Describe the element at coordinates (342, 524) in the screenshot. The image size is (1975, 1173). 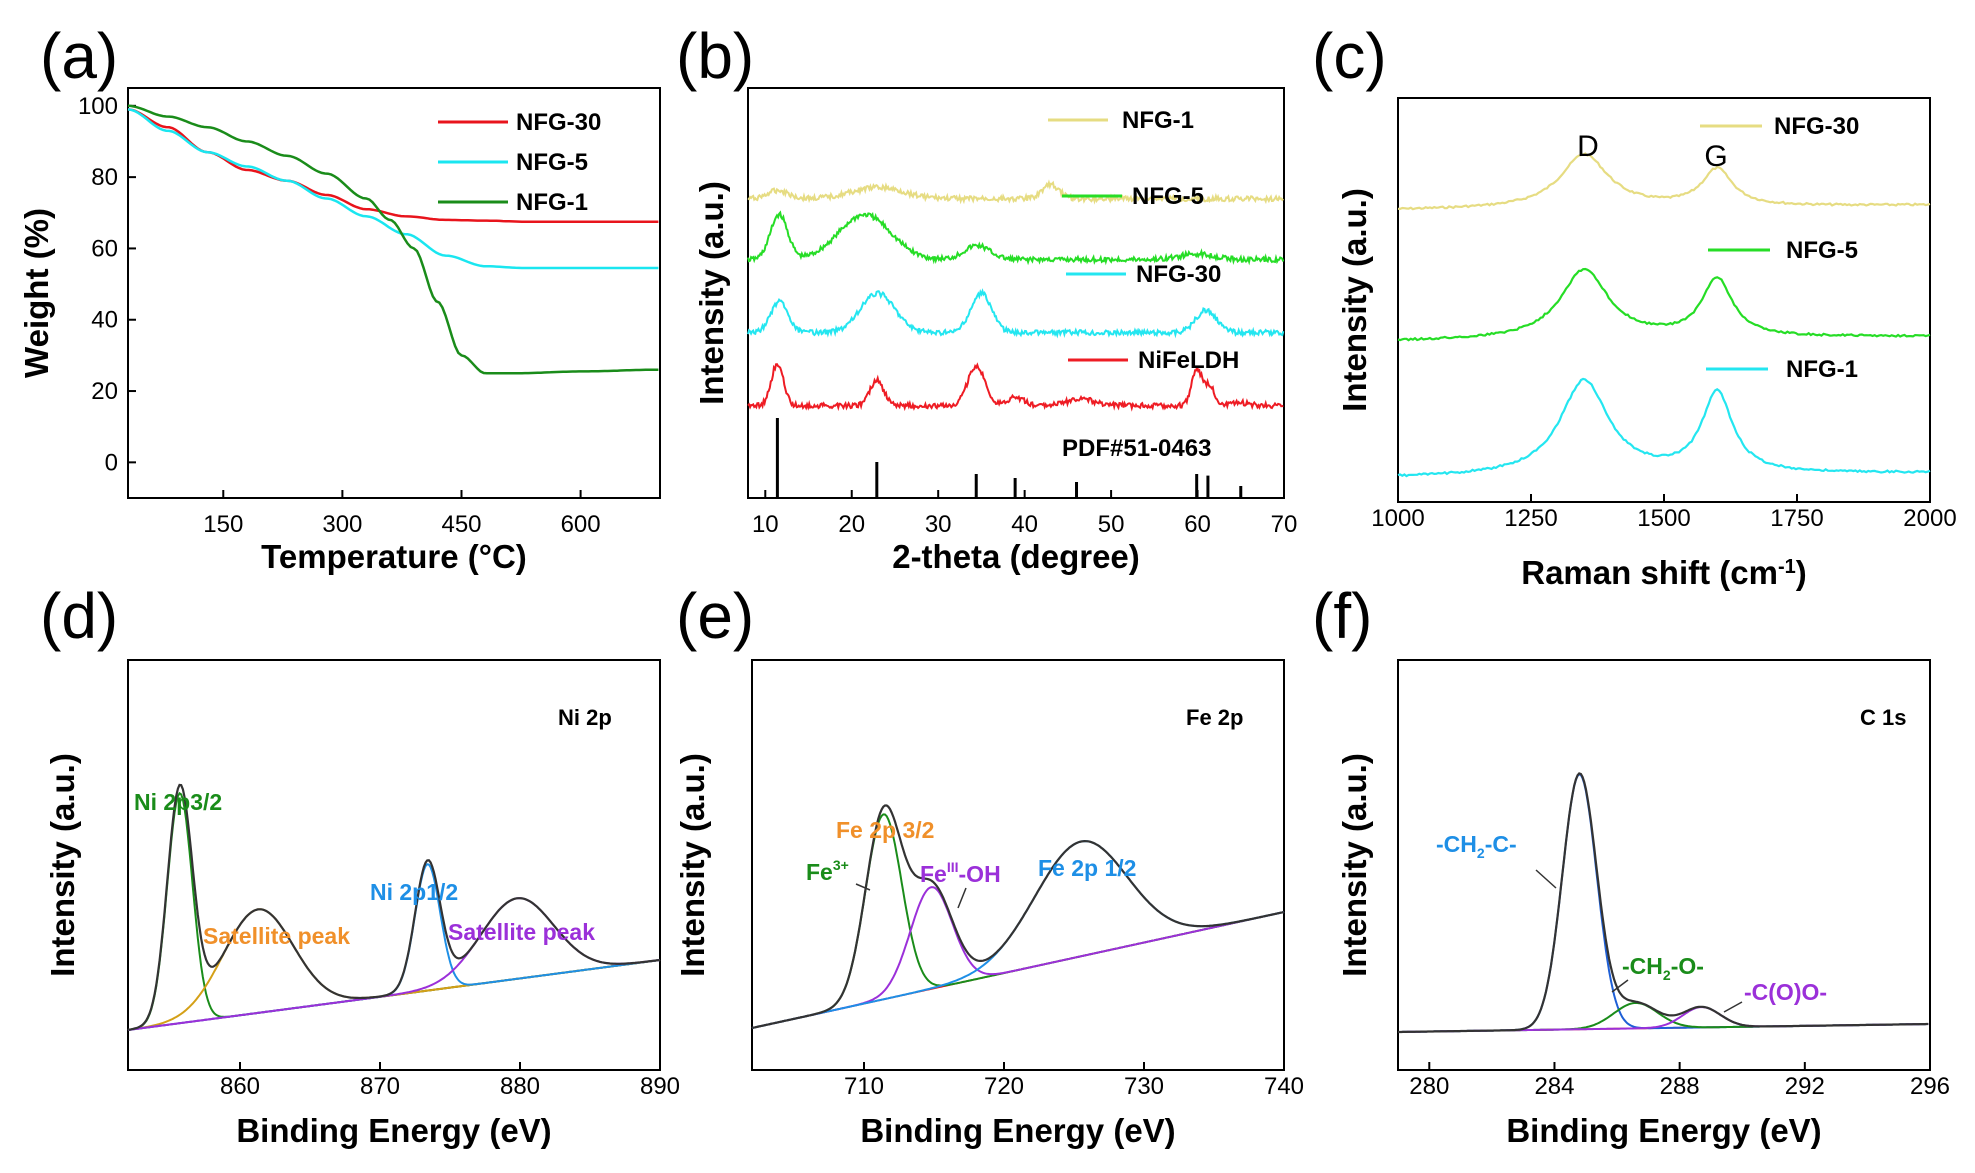
I see `a-xtick-label: 300` at that location.